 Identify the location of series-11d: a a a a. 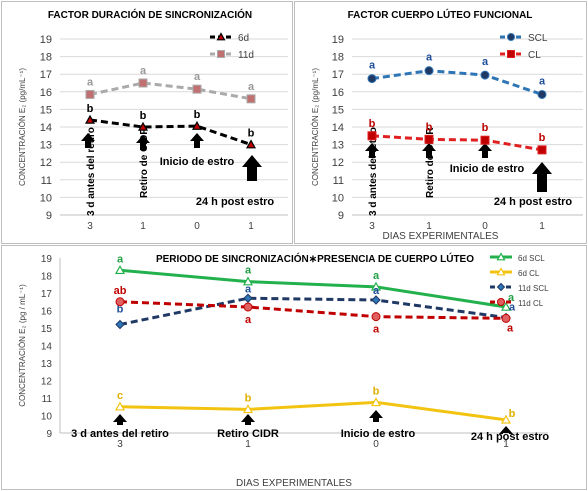
(170, 84).